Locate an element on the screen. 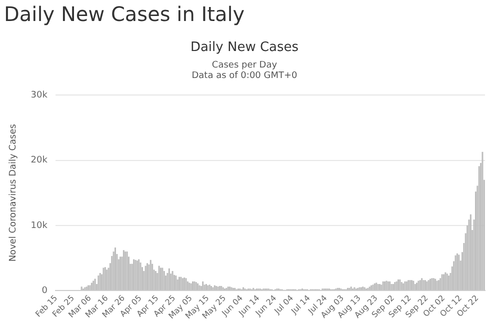 This screenshot has width=497, height=324. y-tick-label: 0 is located at coordinates (45, 291).